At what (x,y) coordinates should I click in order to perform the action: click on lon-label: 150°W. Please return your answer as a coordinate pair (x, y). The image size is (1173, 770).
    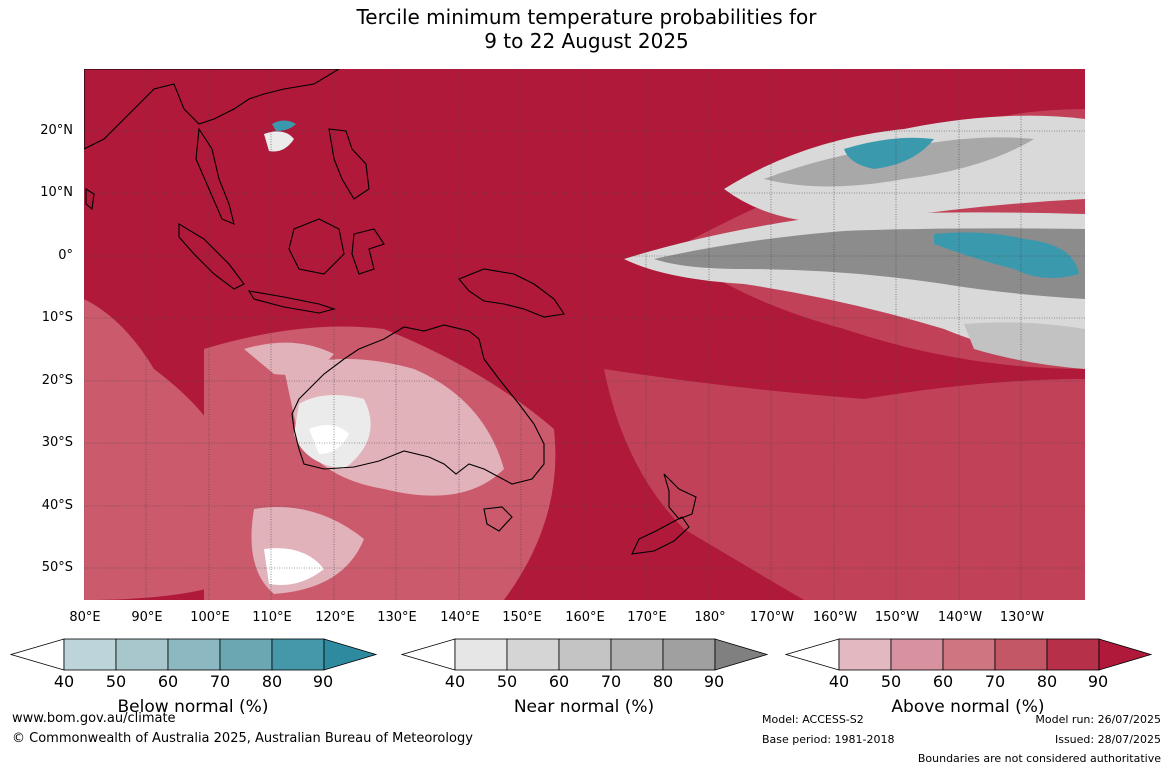
    Looking at the image, I should click on (897, 617).